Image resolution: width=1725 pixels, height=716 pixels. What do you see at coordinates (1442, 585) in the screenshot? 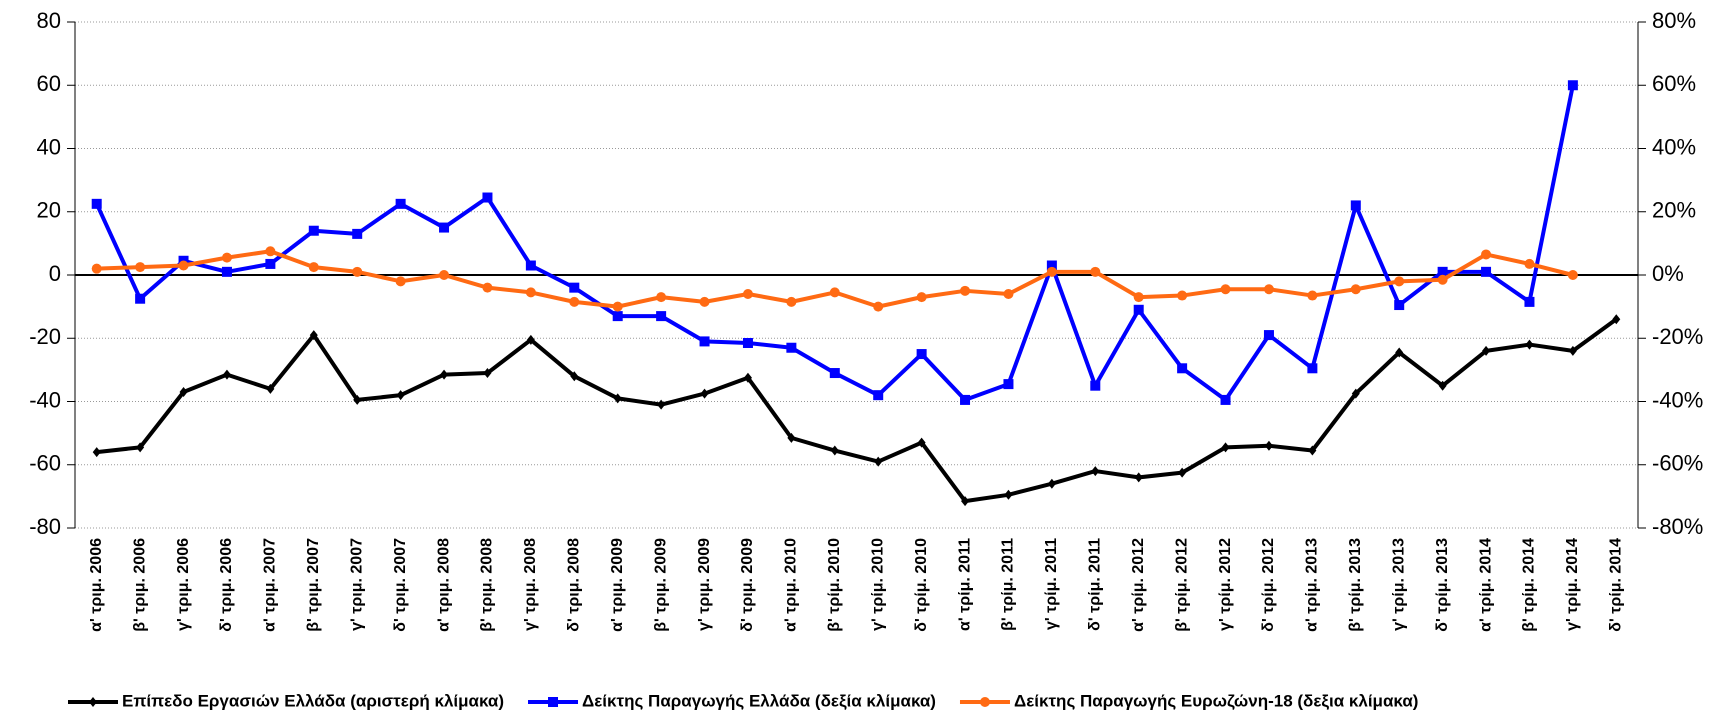
I see `x-tick-label: δ' τρίμ. 2013` at bounding box center [1442, 585].